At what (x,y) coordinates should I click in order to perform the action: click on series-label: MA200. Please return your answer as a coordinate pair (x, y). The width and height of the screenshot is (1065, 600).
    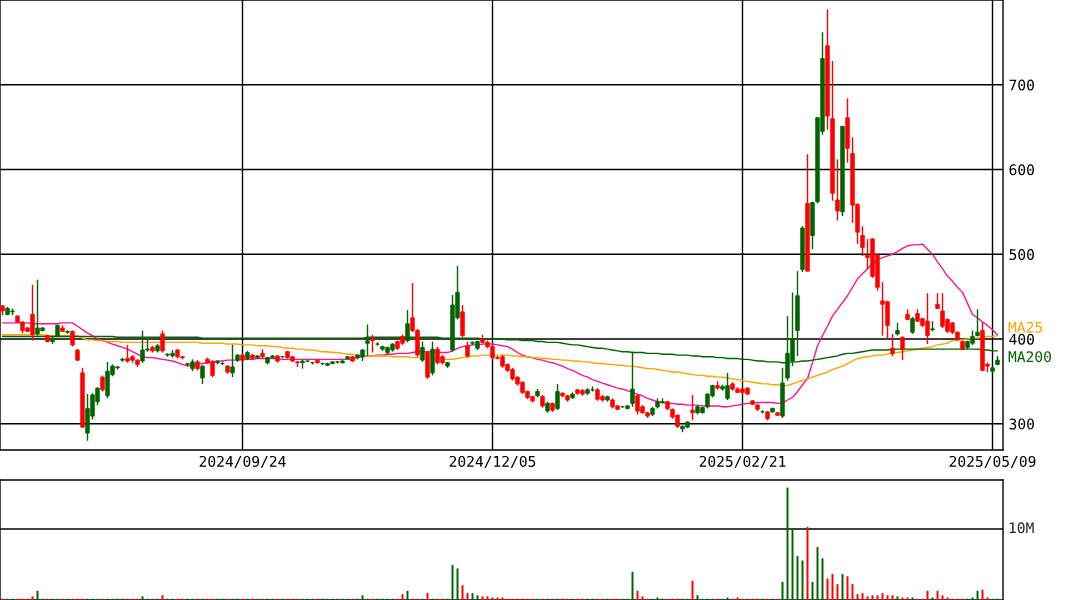
    Looking at the image, I should click on (1029, 357).